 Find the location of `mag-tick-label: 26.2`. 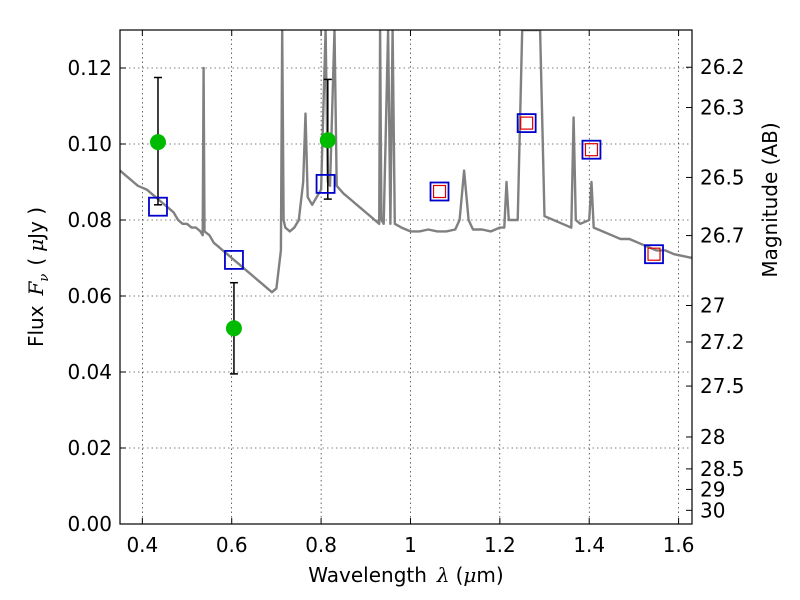

mag-tick-label: 26.2 is located at coordinates (722, 67).